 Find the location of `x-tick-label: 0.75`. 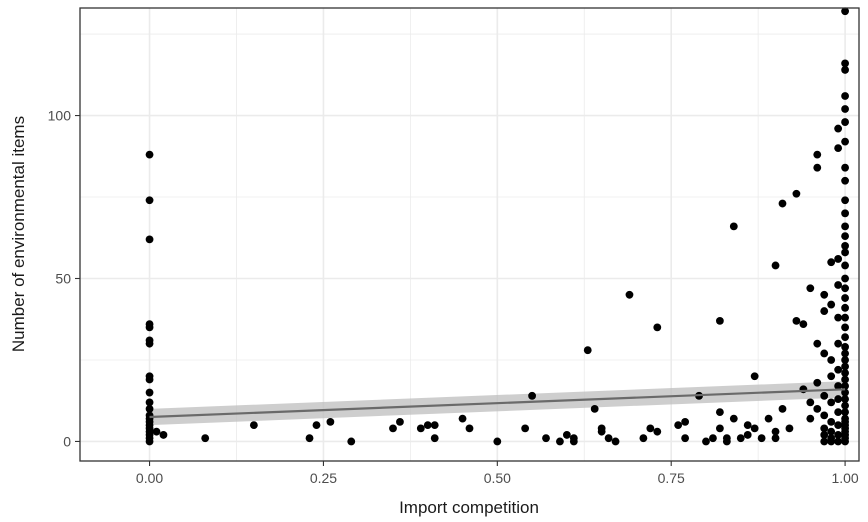

x-tick-label: 0.75 is located at coordinates (671, 478).